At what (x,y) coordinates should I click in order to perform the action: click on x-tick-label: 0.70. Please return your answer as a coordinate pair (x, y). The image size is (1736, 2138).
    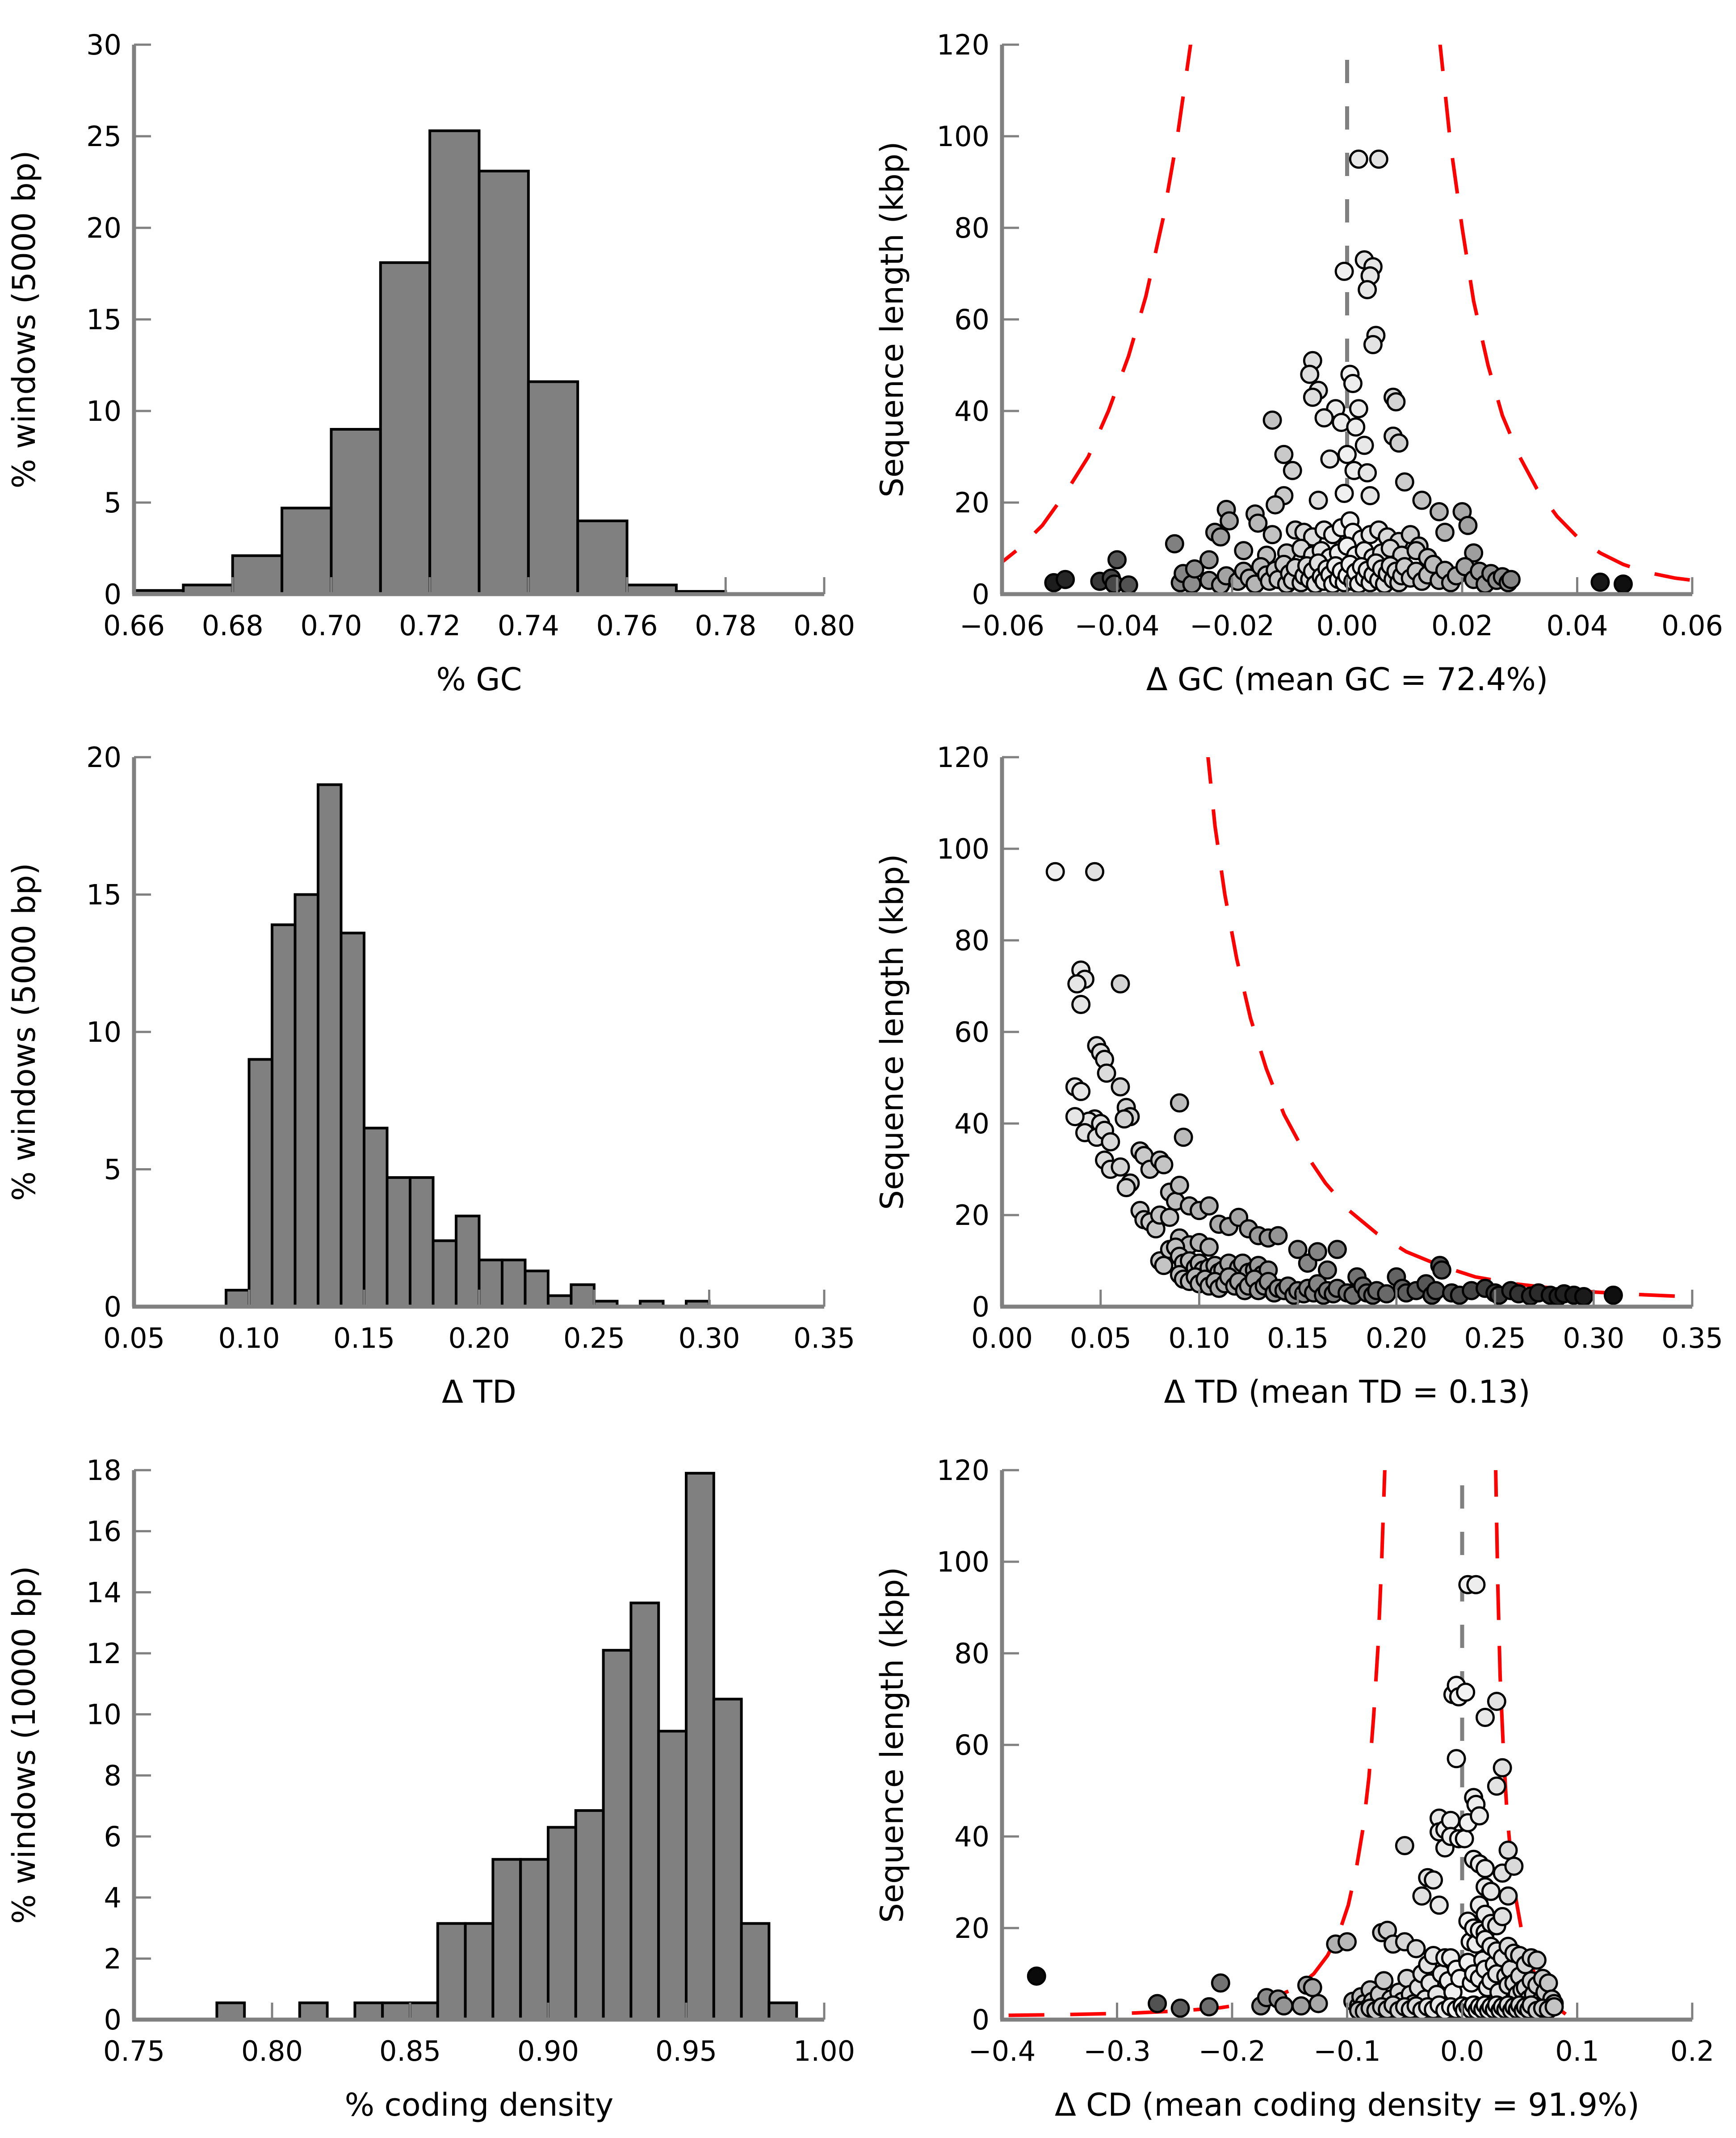
    Looking at the image, I should click on (331, 626).